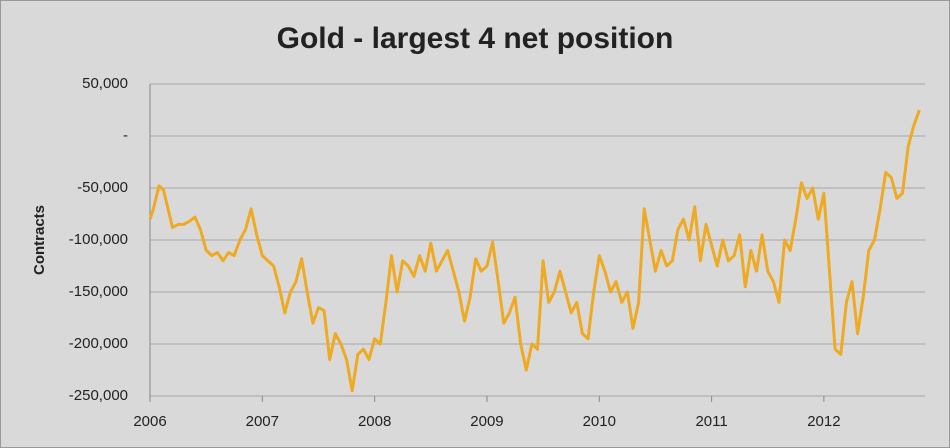  Describe the element at coordinates (599, 421) in the screenshot. I see `x-tick-label: 2010` at that location.